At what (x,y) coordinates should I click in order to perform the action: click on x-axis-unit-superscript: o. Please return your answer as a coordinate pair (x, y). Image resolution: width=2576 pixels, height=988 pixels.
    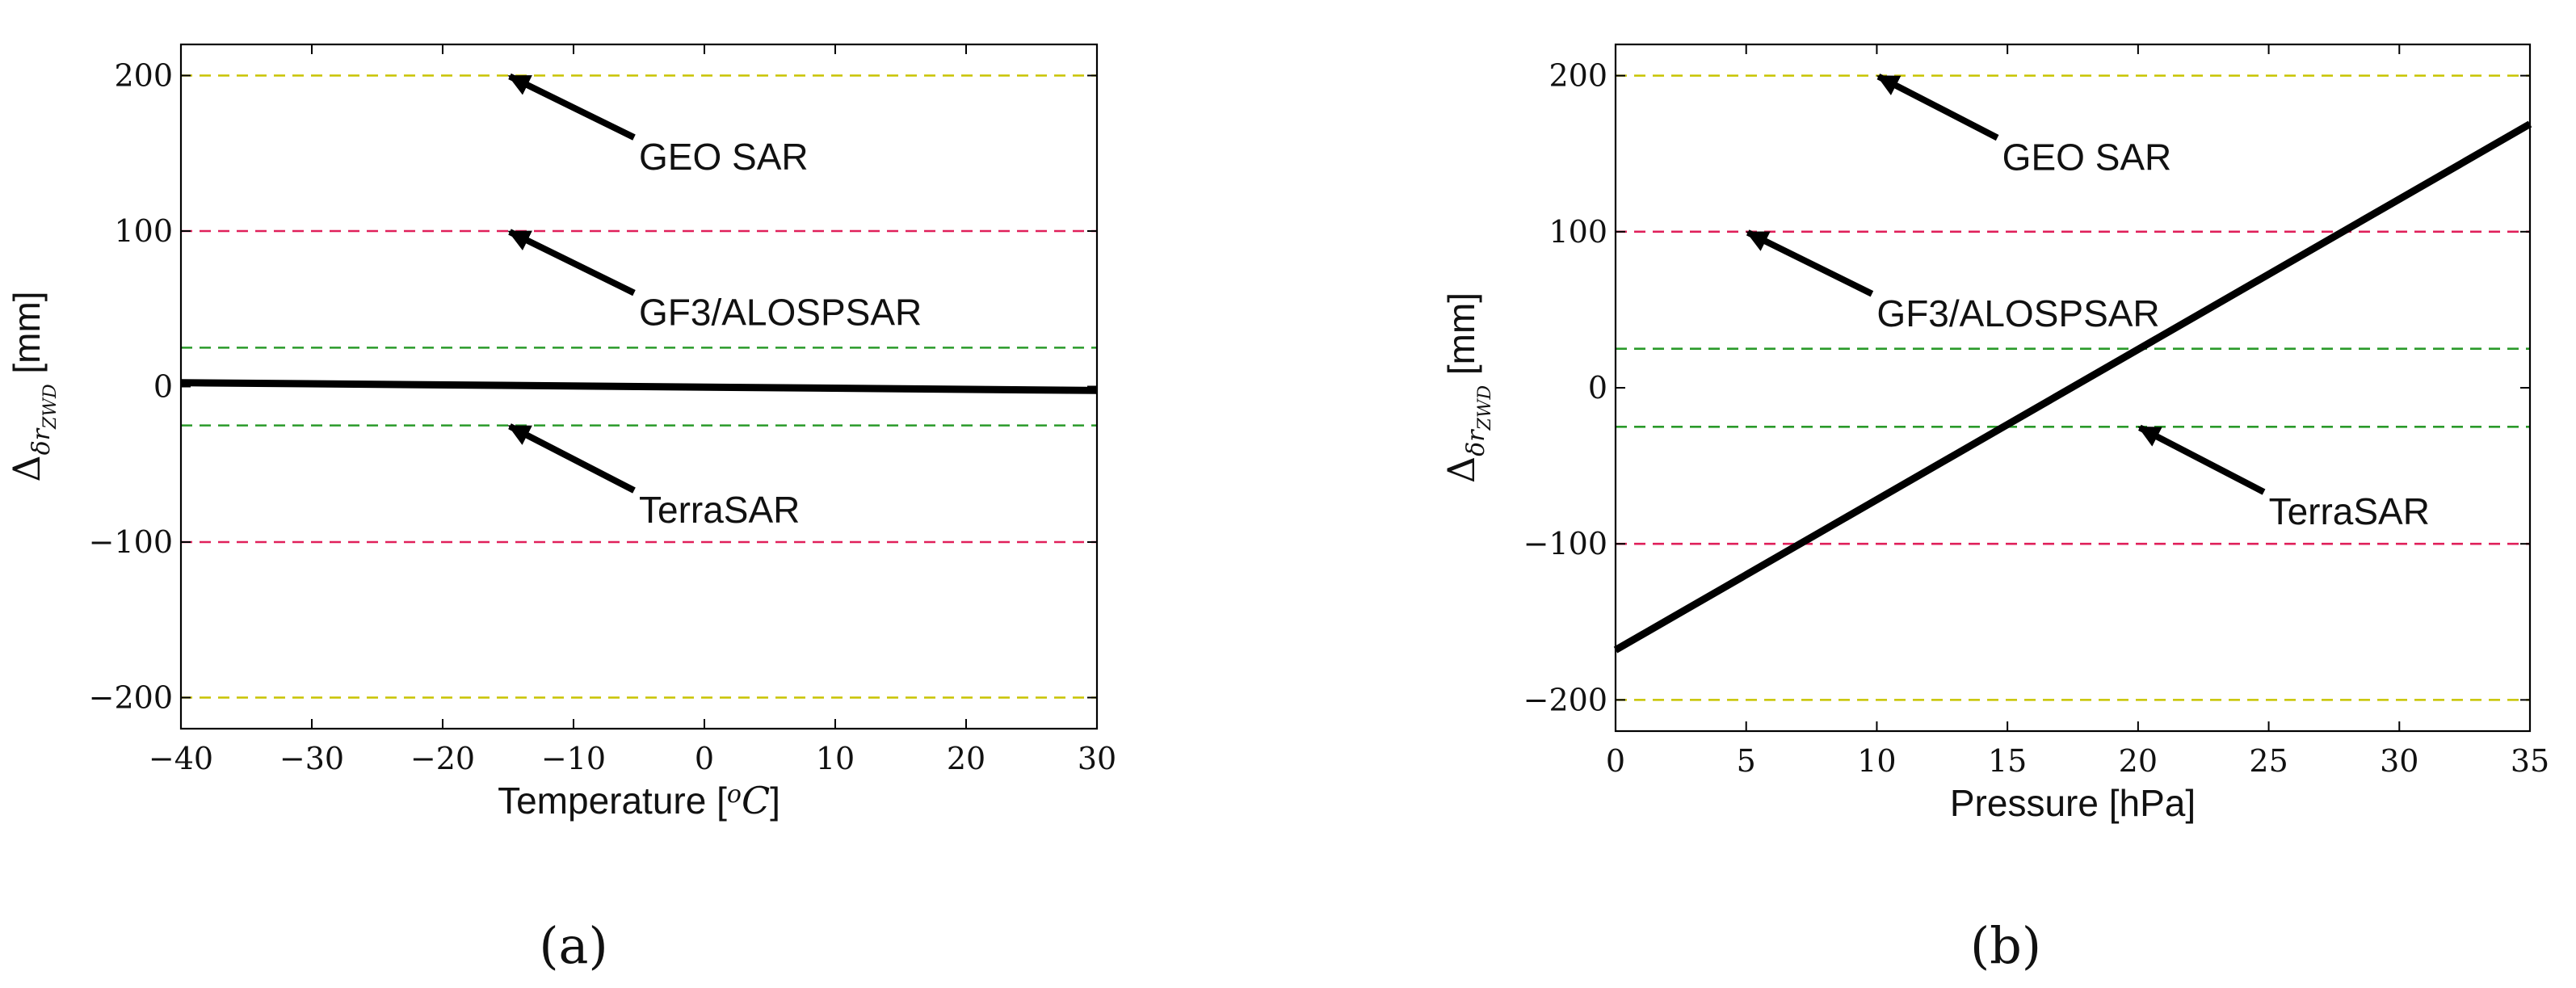
    Looking at the image, I should click on (734, 794).